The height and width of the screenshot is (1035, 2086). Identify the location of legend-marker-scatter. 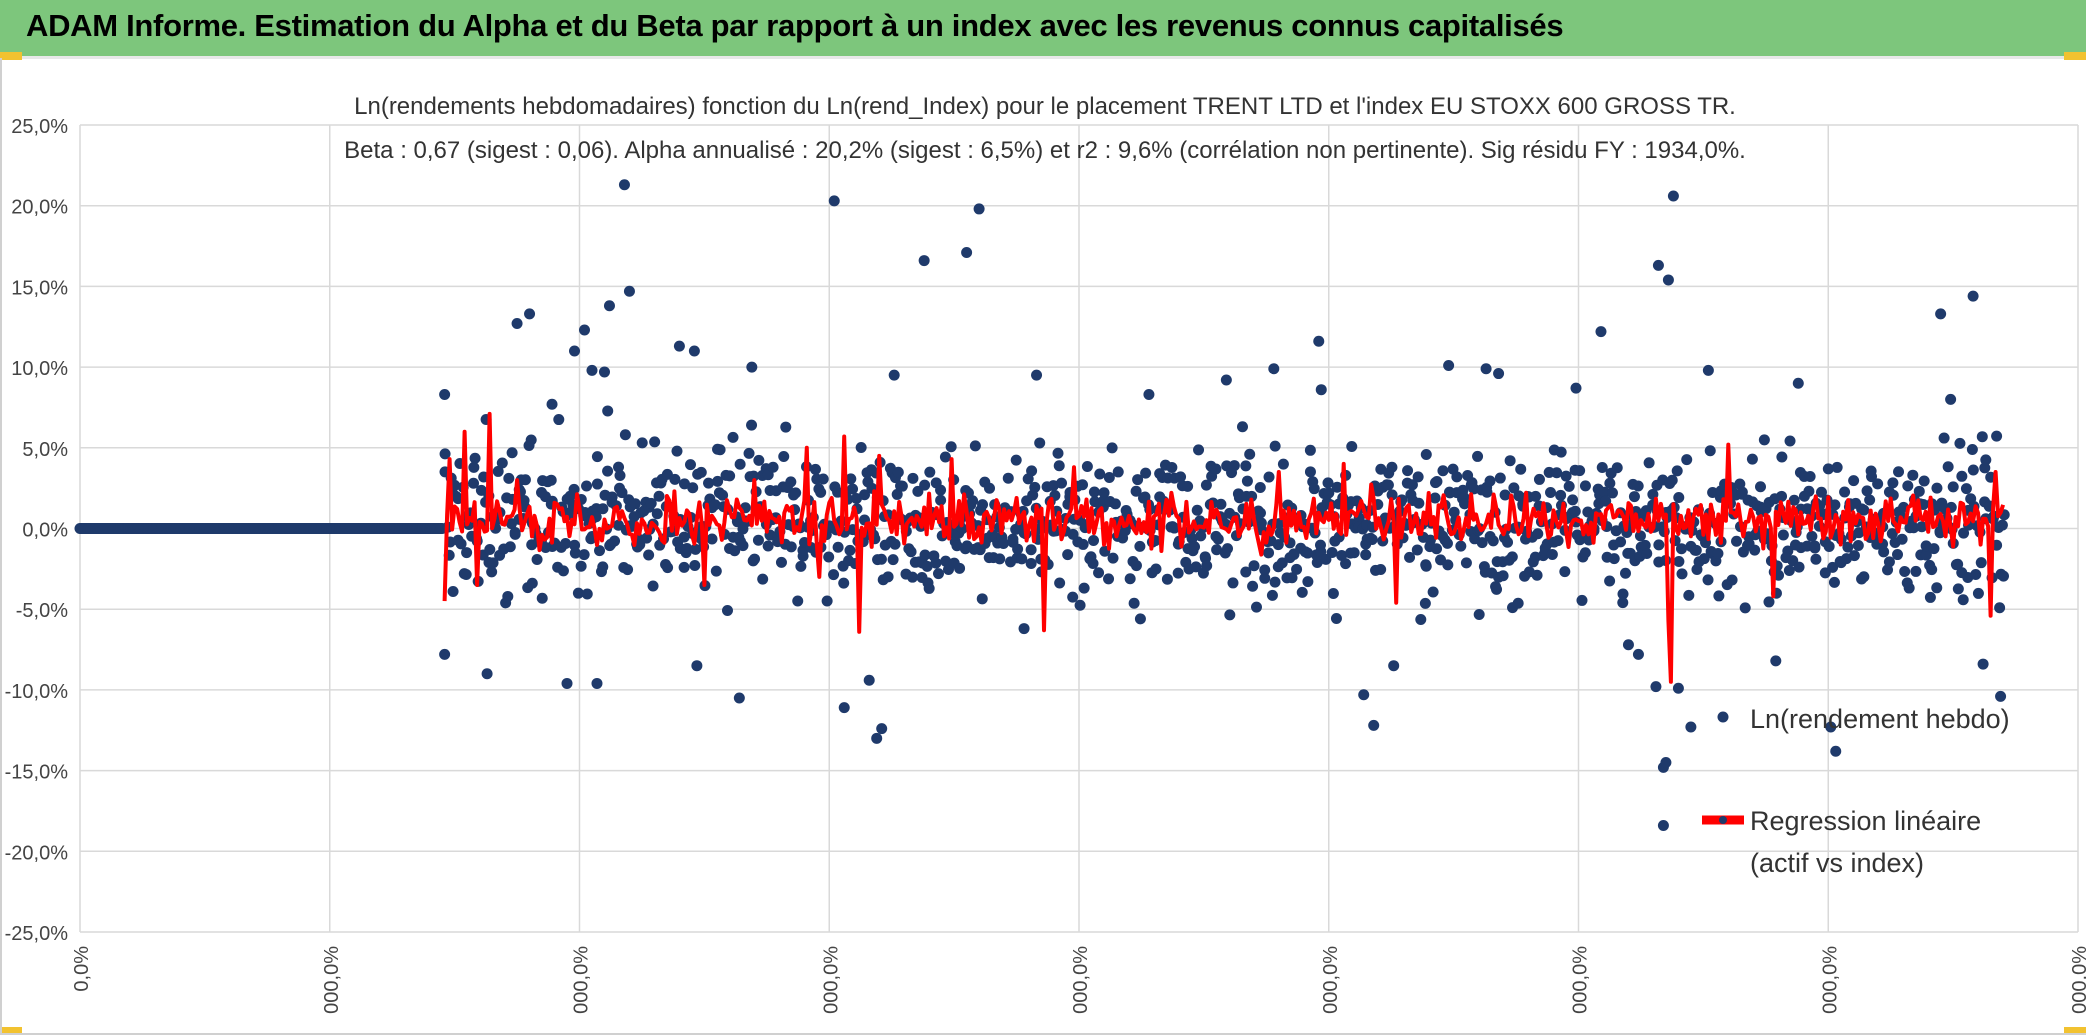
(1723, 717).